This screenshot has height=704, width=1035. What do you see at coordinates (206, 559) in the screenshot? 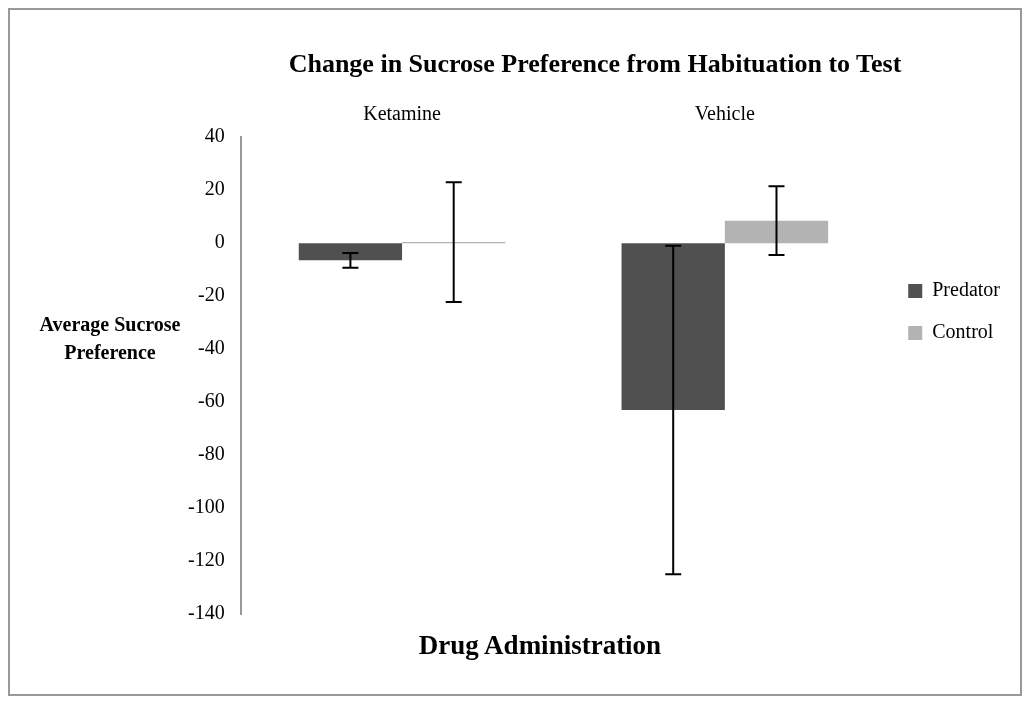
I see `y-tick-label: -120` at bounding box center [206, 559].